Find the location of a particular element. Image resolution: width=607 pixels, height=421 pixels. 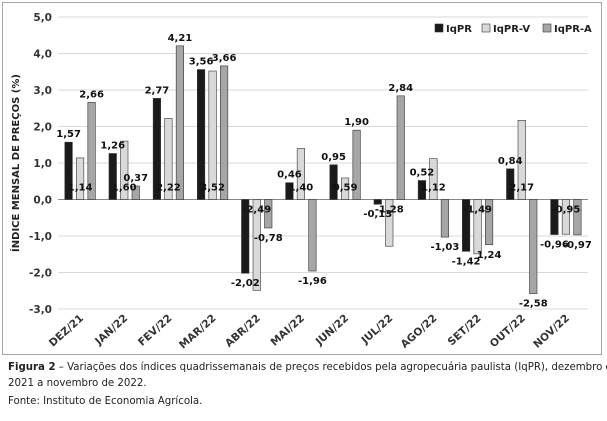

data-label: 2,66 is located at coordinates (91, 94).